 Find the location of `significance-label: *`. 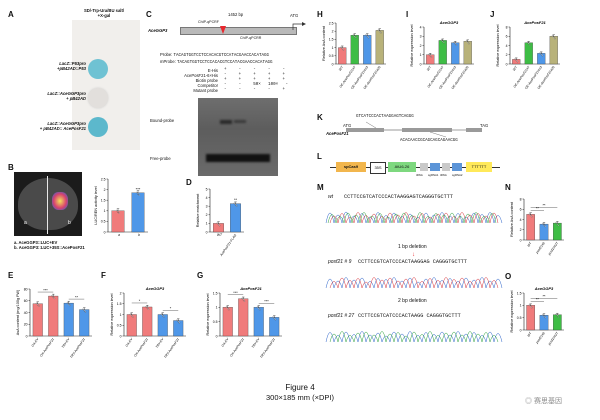

significance-label: * is located at coordinates (171, 309).